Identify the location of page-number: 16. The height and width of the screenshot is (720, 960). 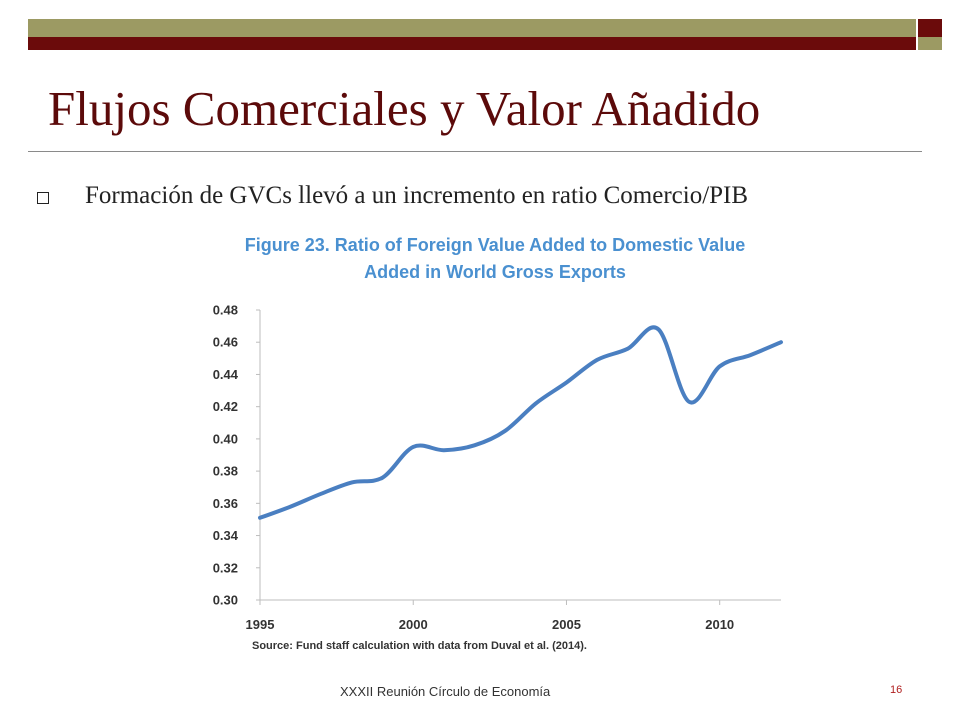
(896, 690).